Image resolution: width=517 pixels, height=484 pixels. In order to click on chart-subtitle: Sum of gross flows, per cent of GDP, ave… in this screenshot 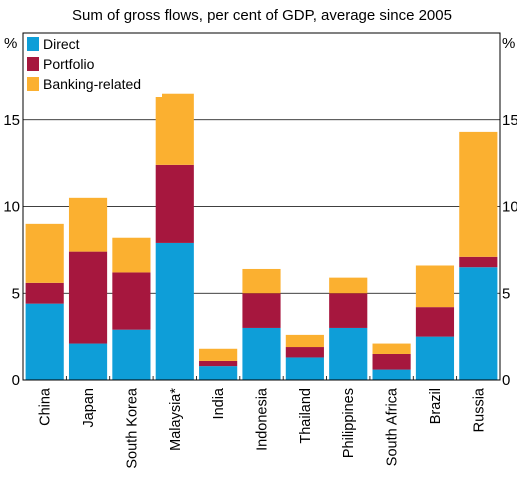, I will do `click(262, 15)`.